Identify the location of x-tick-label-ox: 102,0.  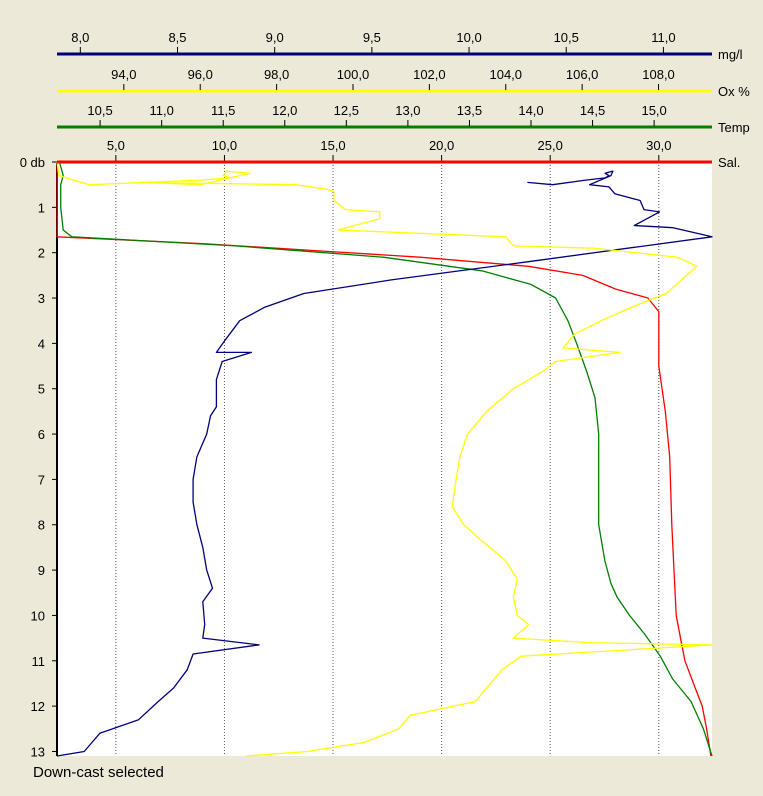
(429, 74).